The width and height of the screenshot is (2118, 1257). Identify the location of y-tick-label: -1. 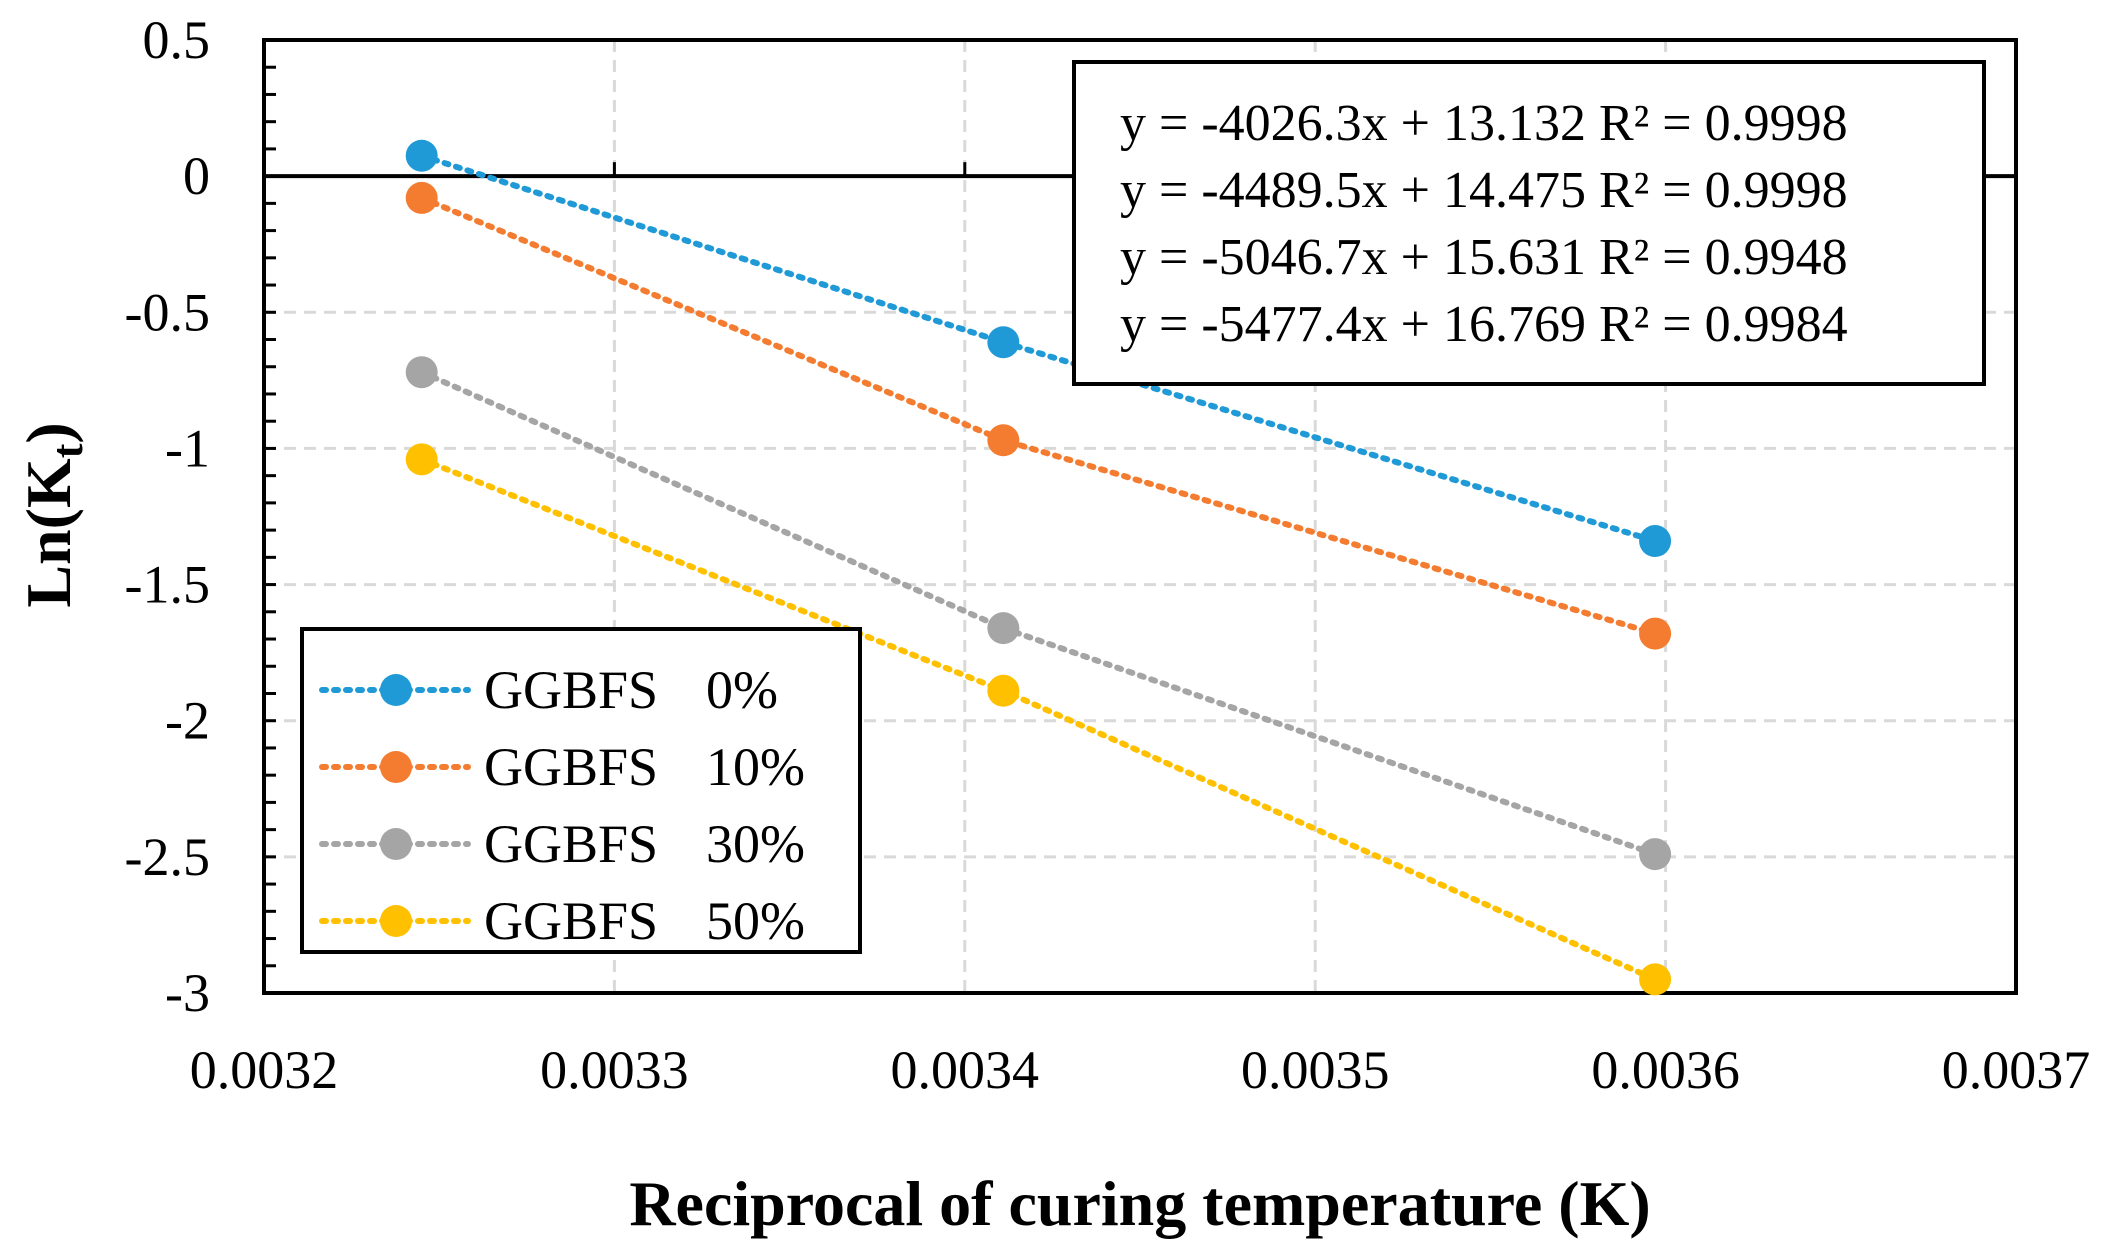
(187, 448).